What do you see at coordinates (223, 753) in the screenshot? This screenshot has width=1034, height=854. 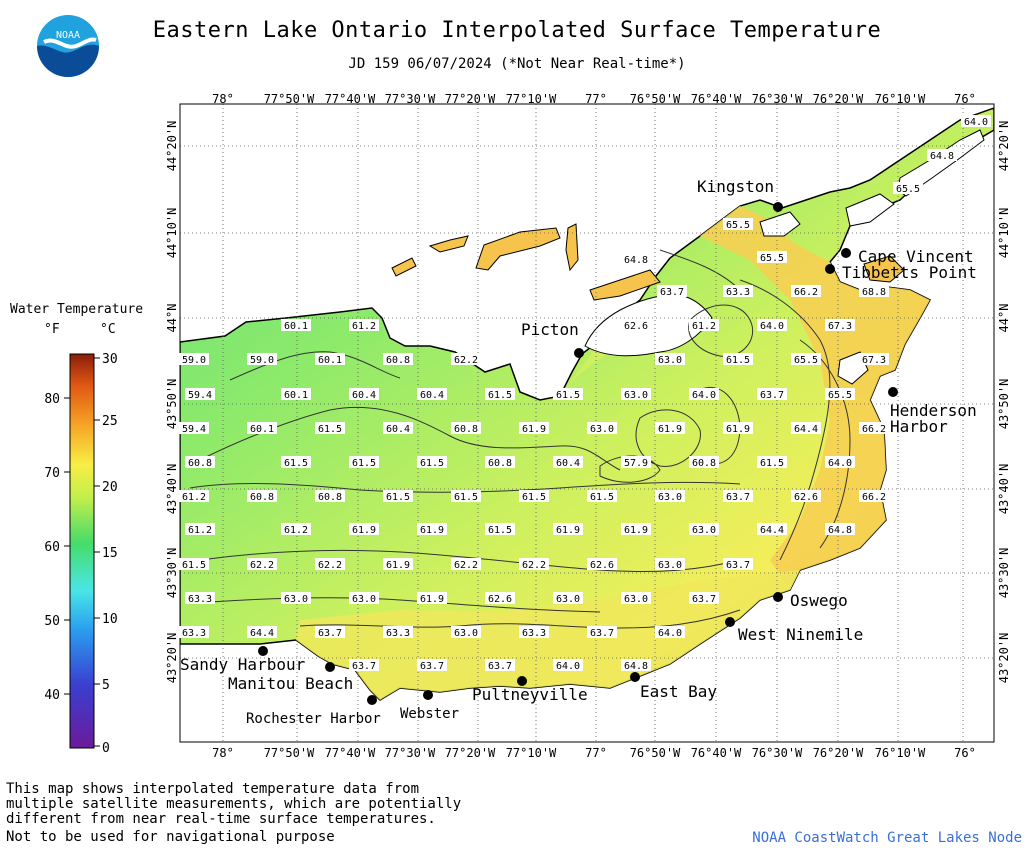 I see `lon-label: 78°` at bounding box center [223, 753].